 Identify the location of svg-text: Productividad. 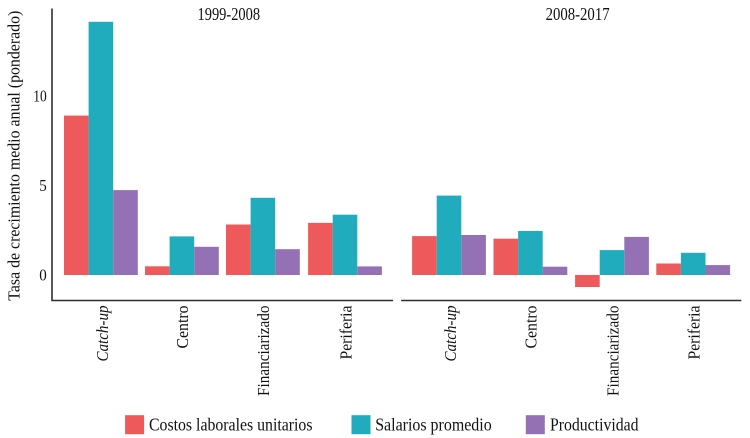
(594, 424).